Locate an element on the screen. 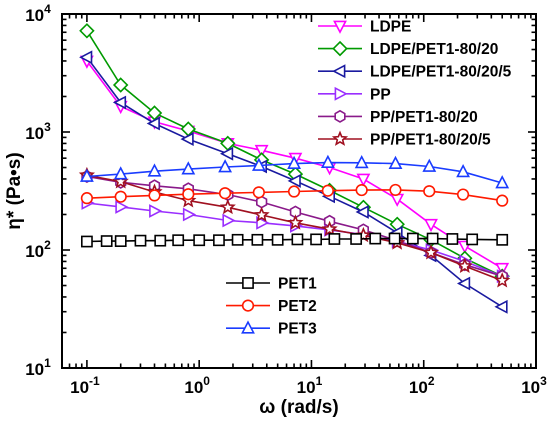 This screenshot has height=424, width=550. y-tick-label: 10⁴ is located at coordinates (38, 13).